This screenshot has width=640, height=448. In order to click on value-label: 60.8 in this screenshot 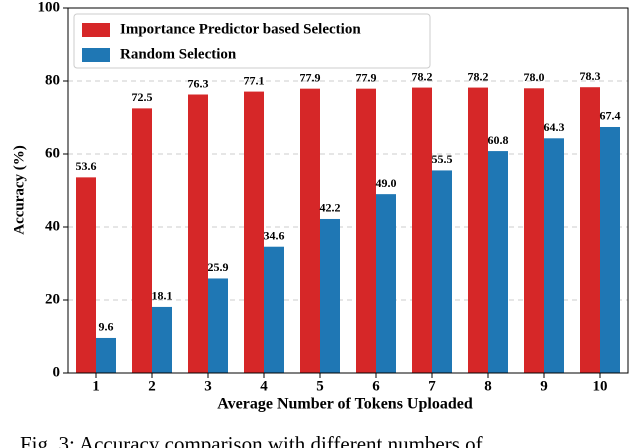, I will do `click(498, 140)`.